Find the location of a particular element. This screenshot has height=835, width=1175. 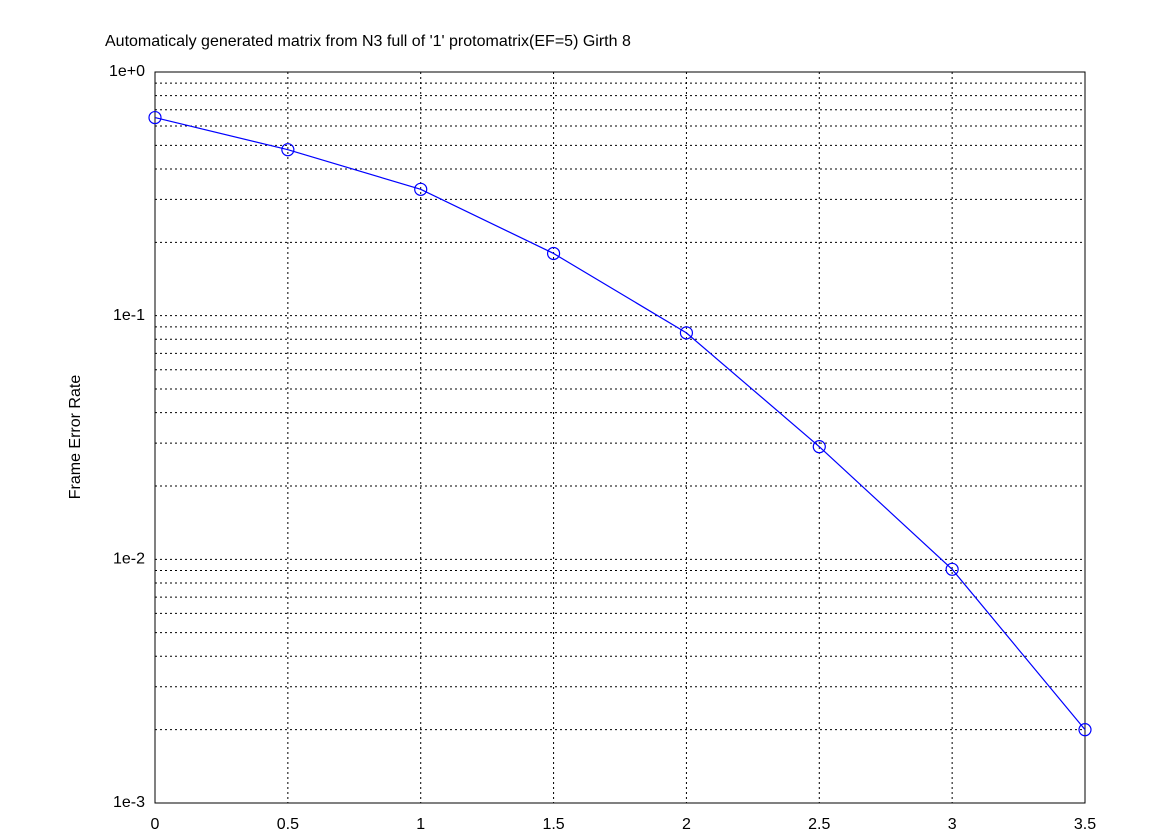

y-tick-label: 1e-3 is located at coordinates (129, 802).